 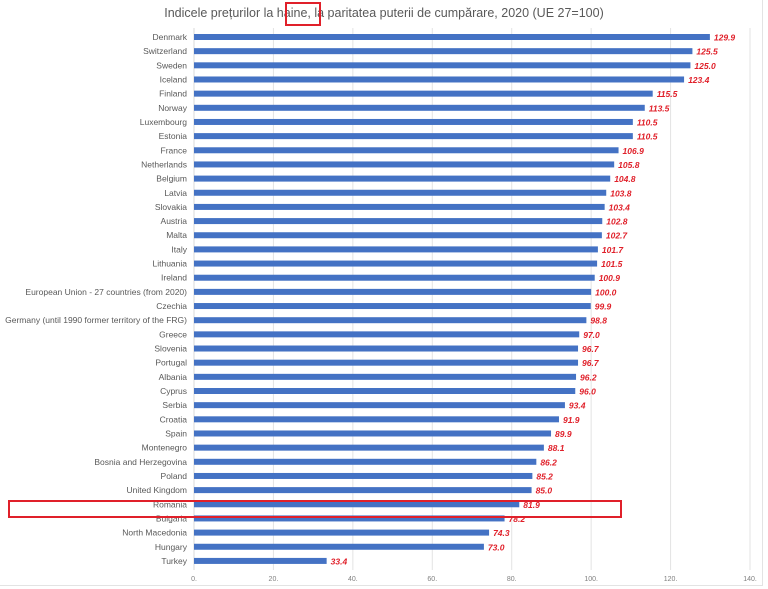 I want to click on category-label: Cyprus, so click(x=173, y=391).